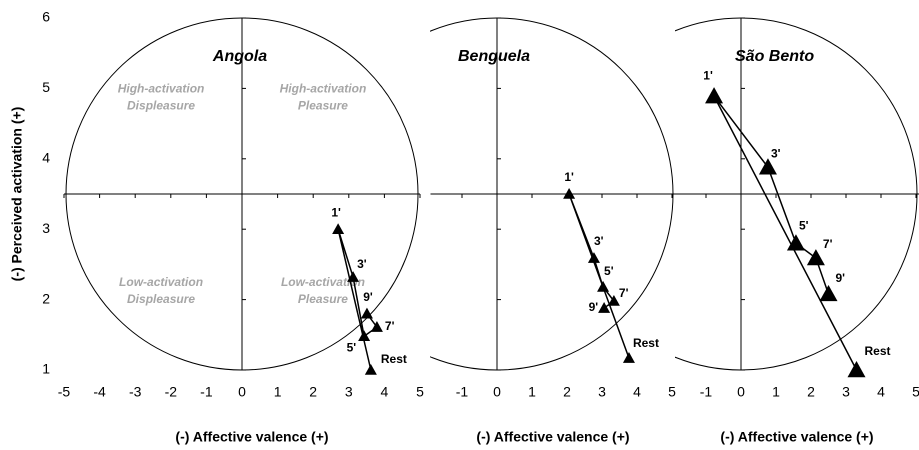  Describe the element at coordinates (774, 56) in the screenshot. I see `panel-title: São Bento` at that location.